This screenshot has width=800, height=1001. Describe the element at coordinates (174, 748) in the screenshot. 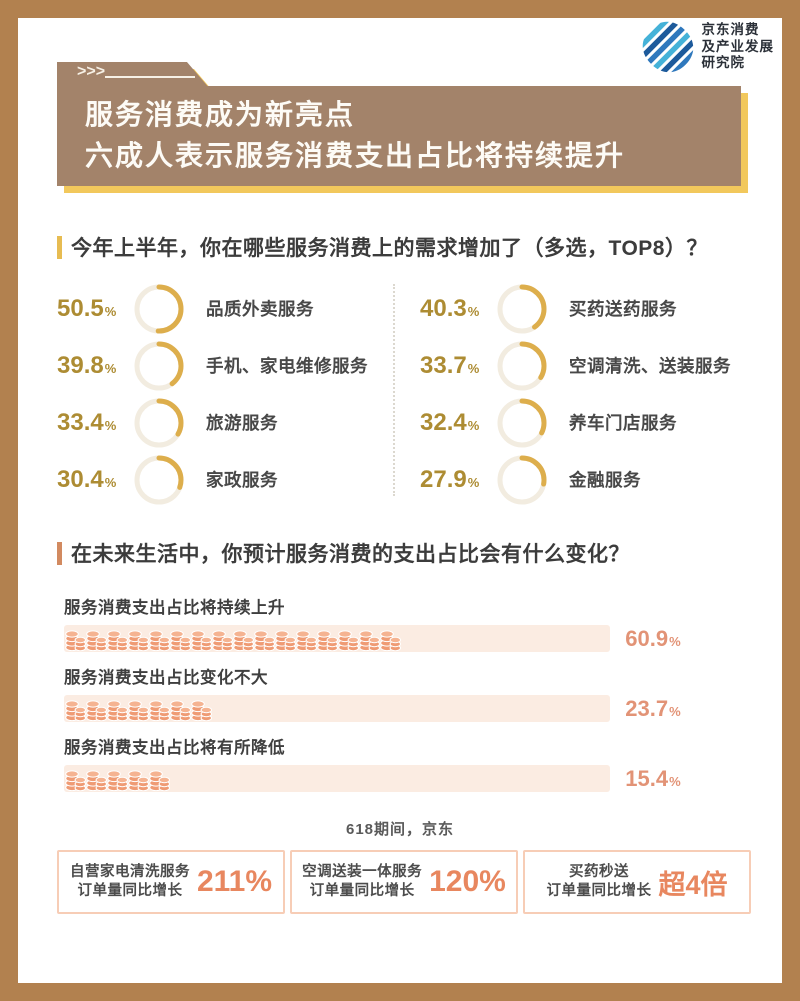

I see `bar-label: 服务消费支出占比将有所降低` at that location.